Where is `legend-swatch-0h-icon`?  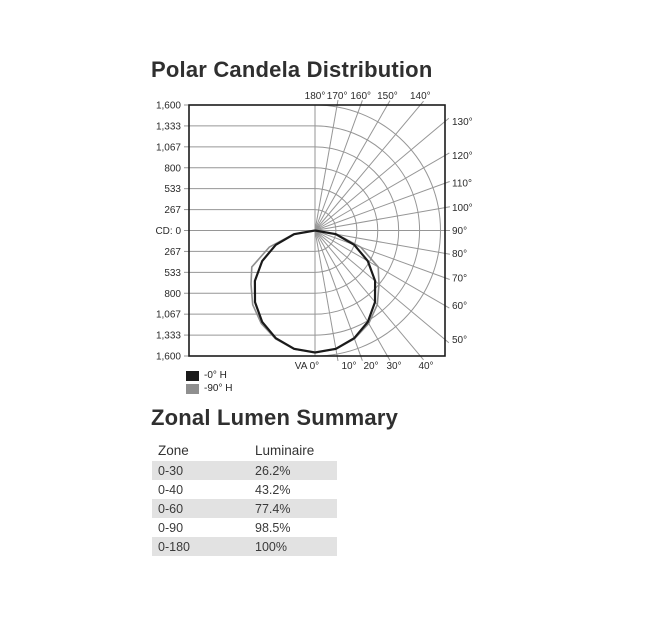 legend-swatch-0h-icon is located at coordinates (192, 375).